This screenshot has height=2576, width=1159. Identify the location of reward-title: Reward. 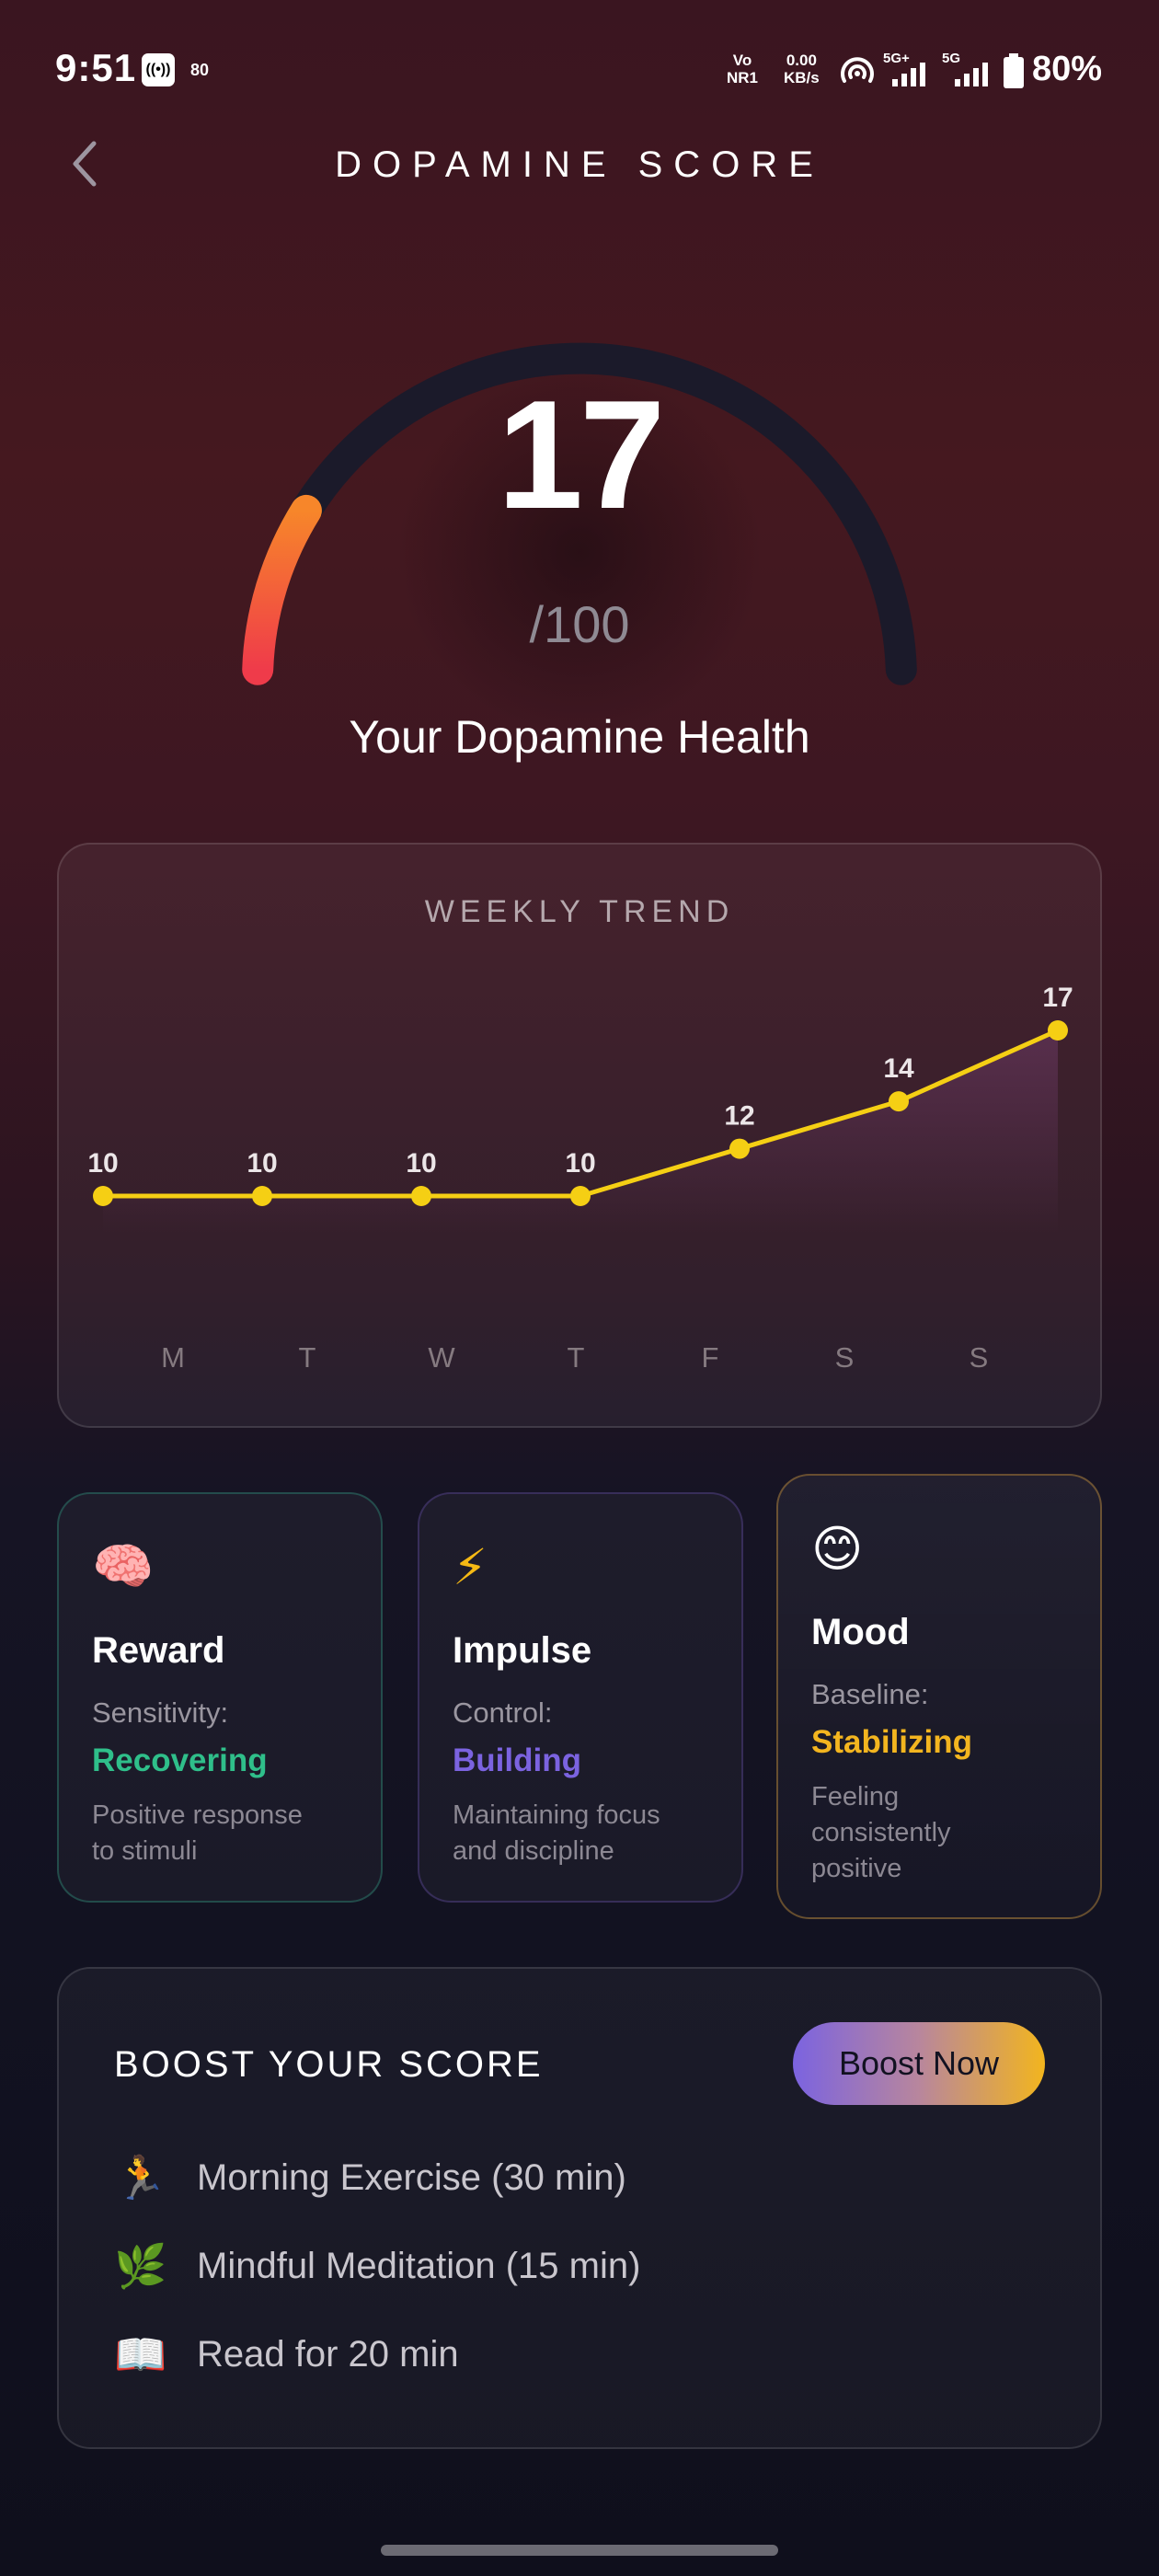
(158, 1650).